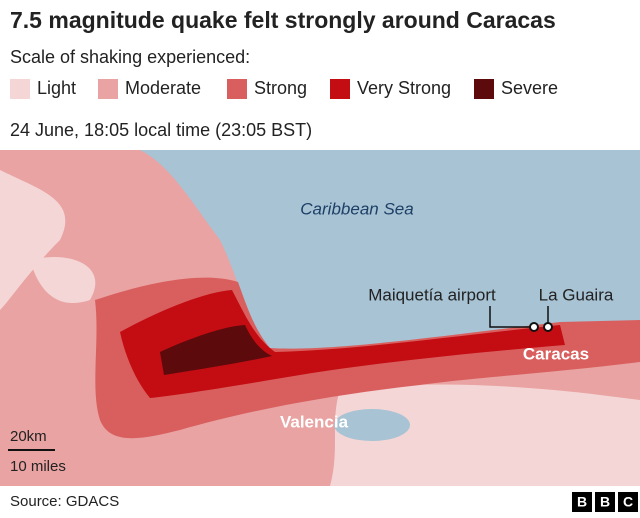 Image resolution: width=640 pixels, height=518 pixels. I want to click on very-strong-area, so click(342, 344).